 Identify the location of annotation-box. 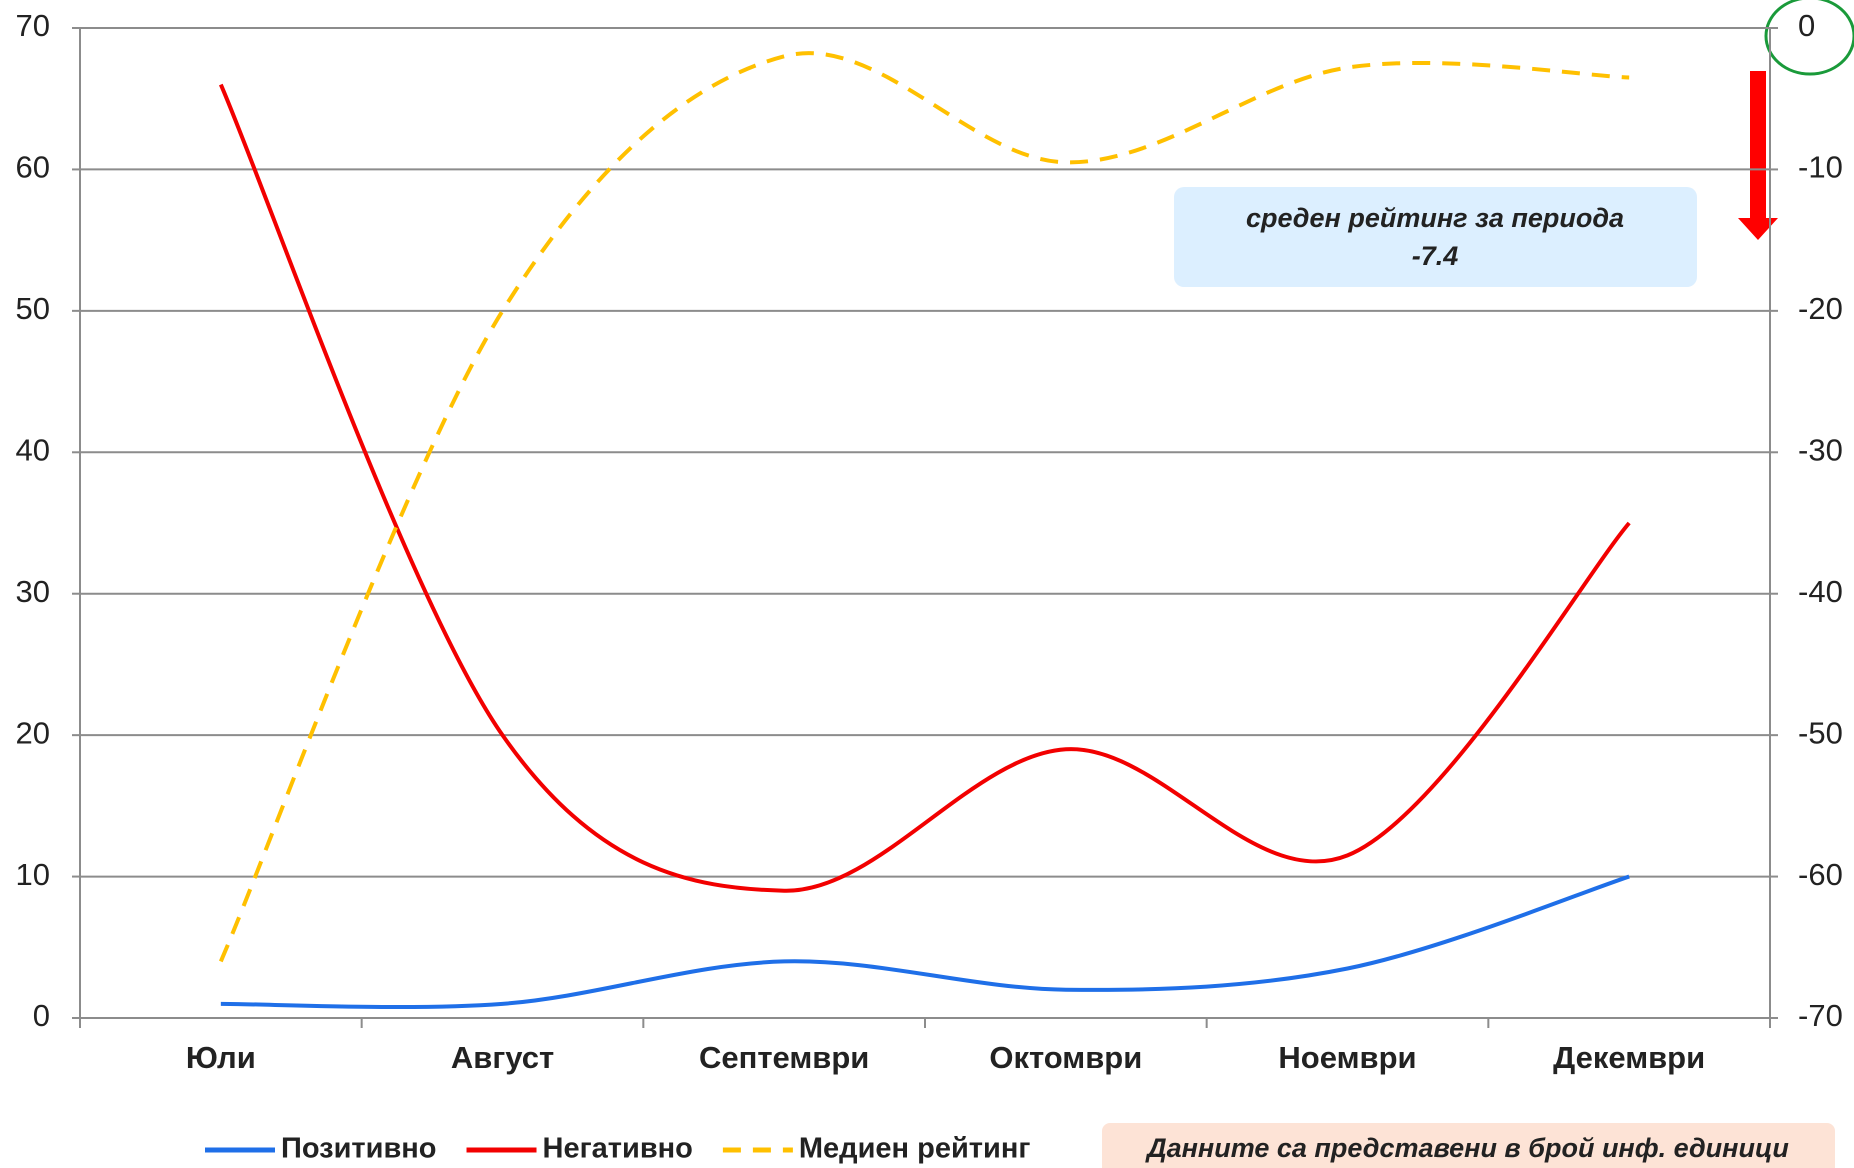
(1435, 237).